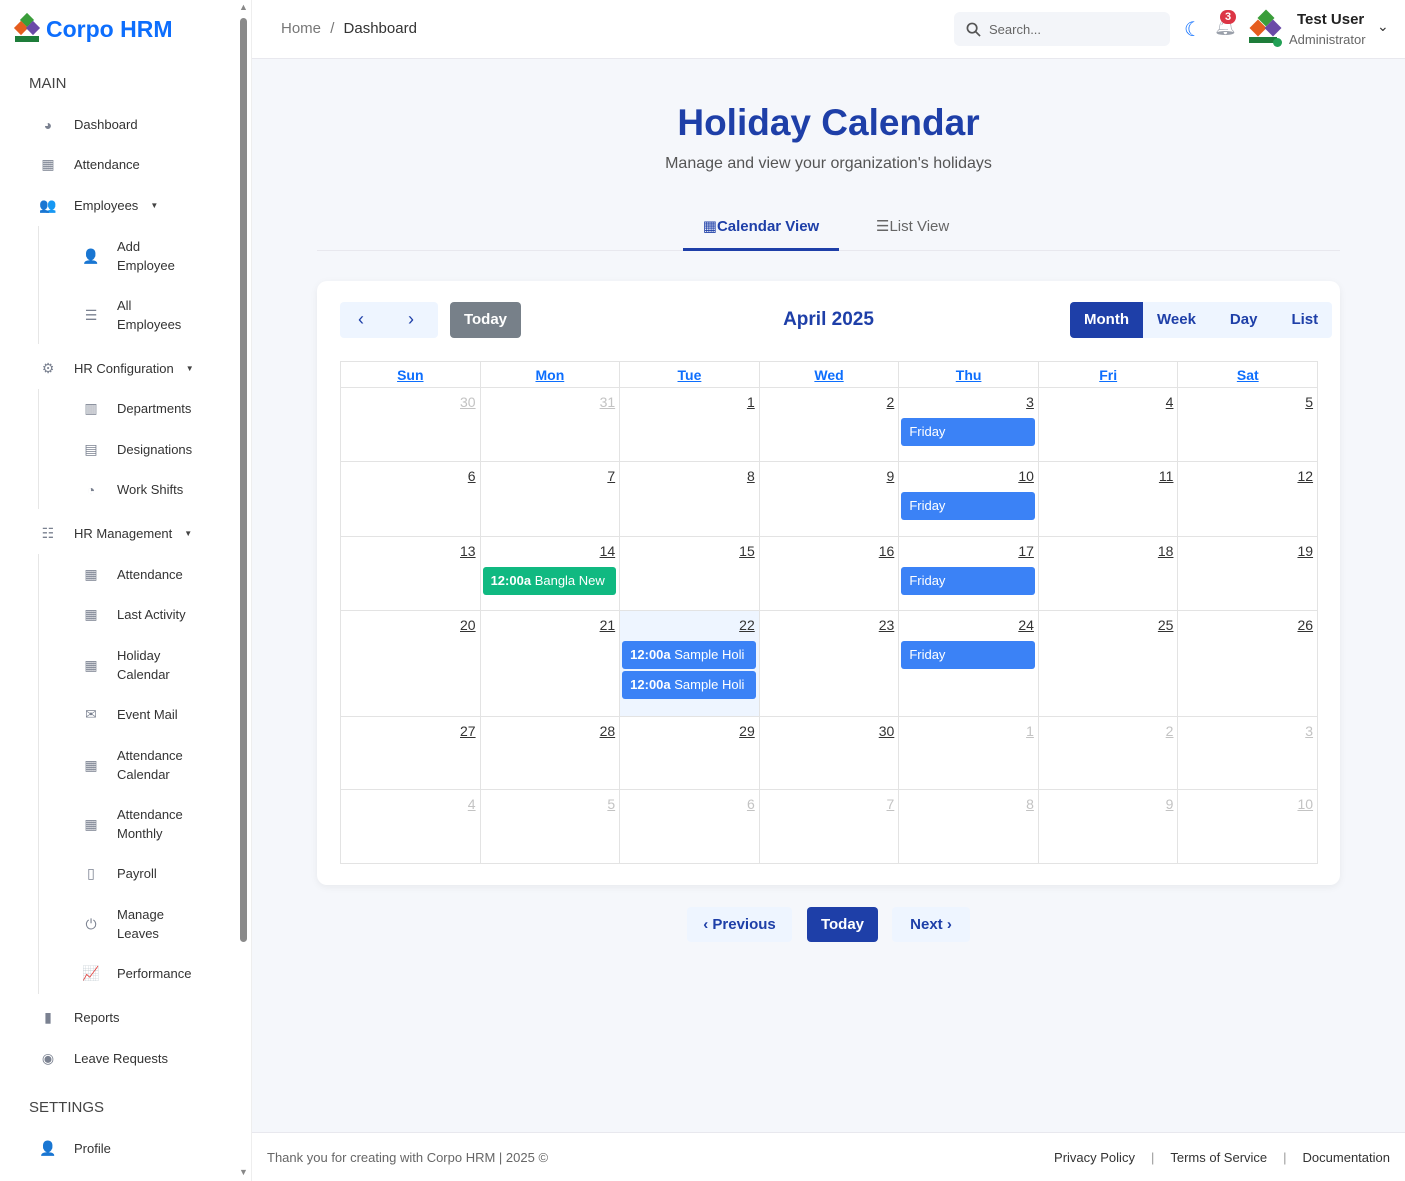 The height and width of the screenshot is (1181, 1405). Describe the element at coordinates (690, 424) in the screenshot. I see `day-cell: 1` at that location.